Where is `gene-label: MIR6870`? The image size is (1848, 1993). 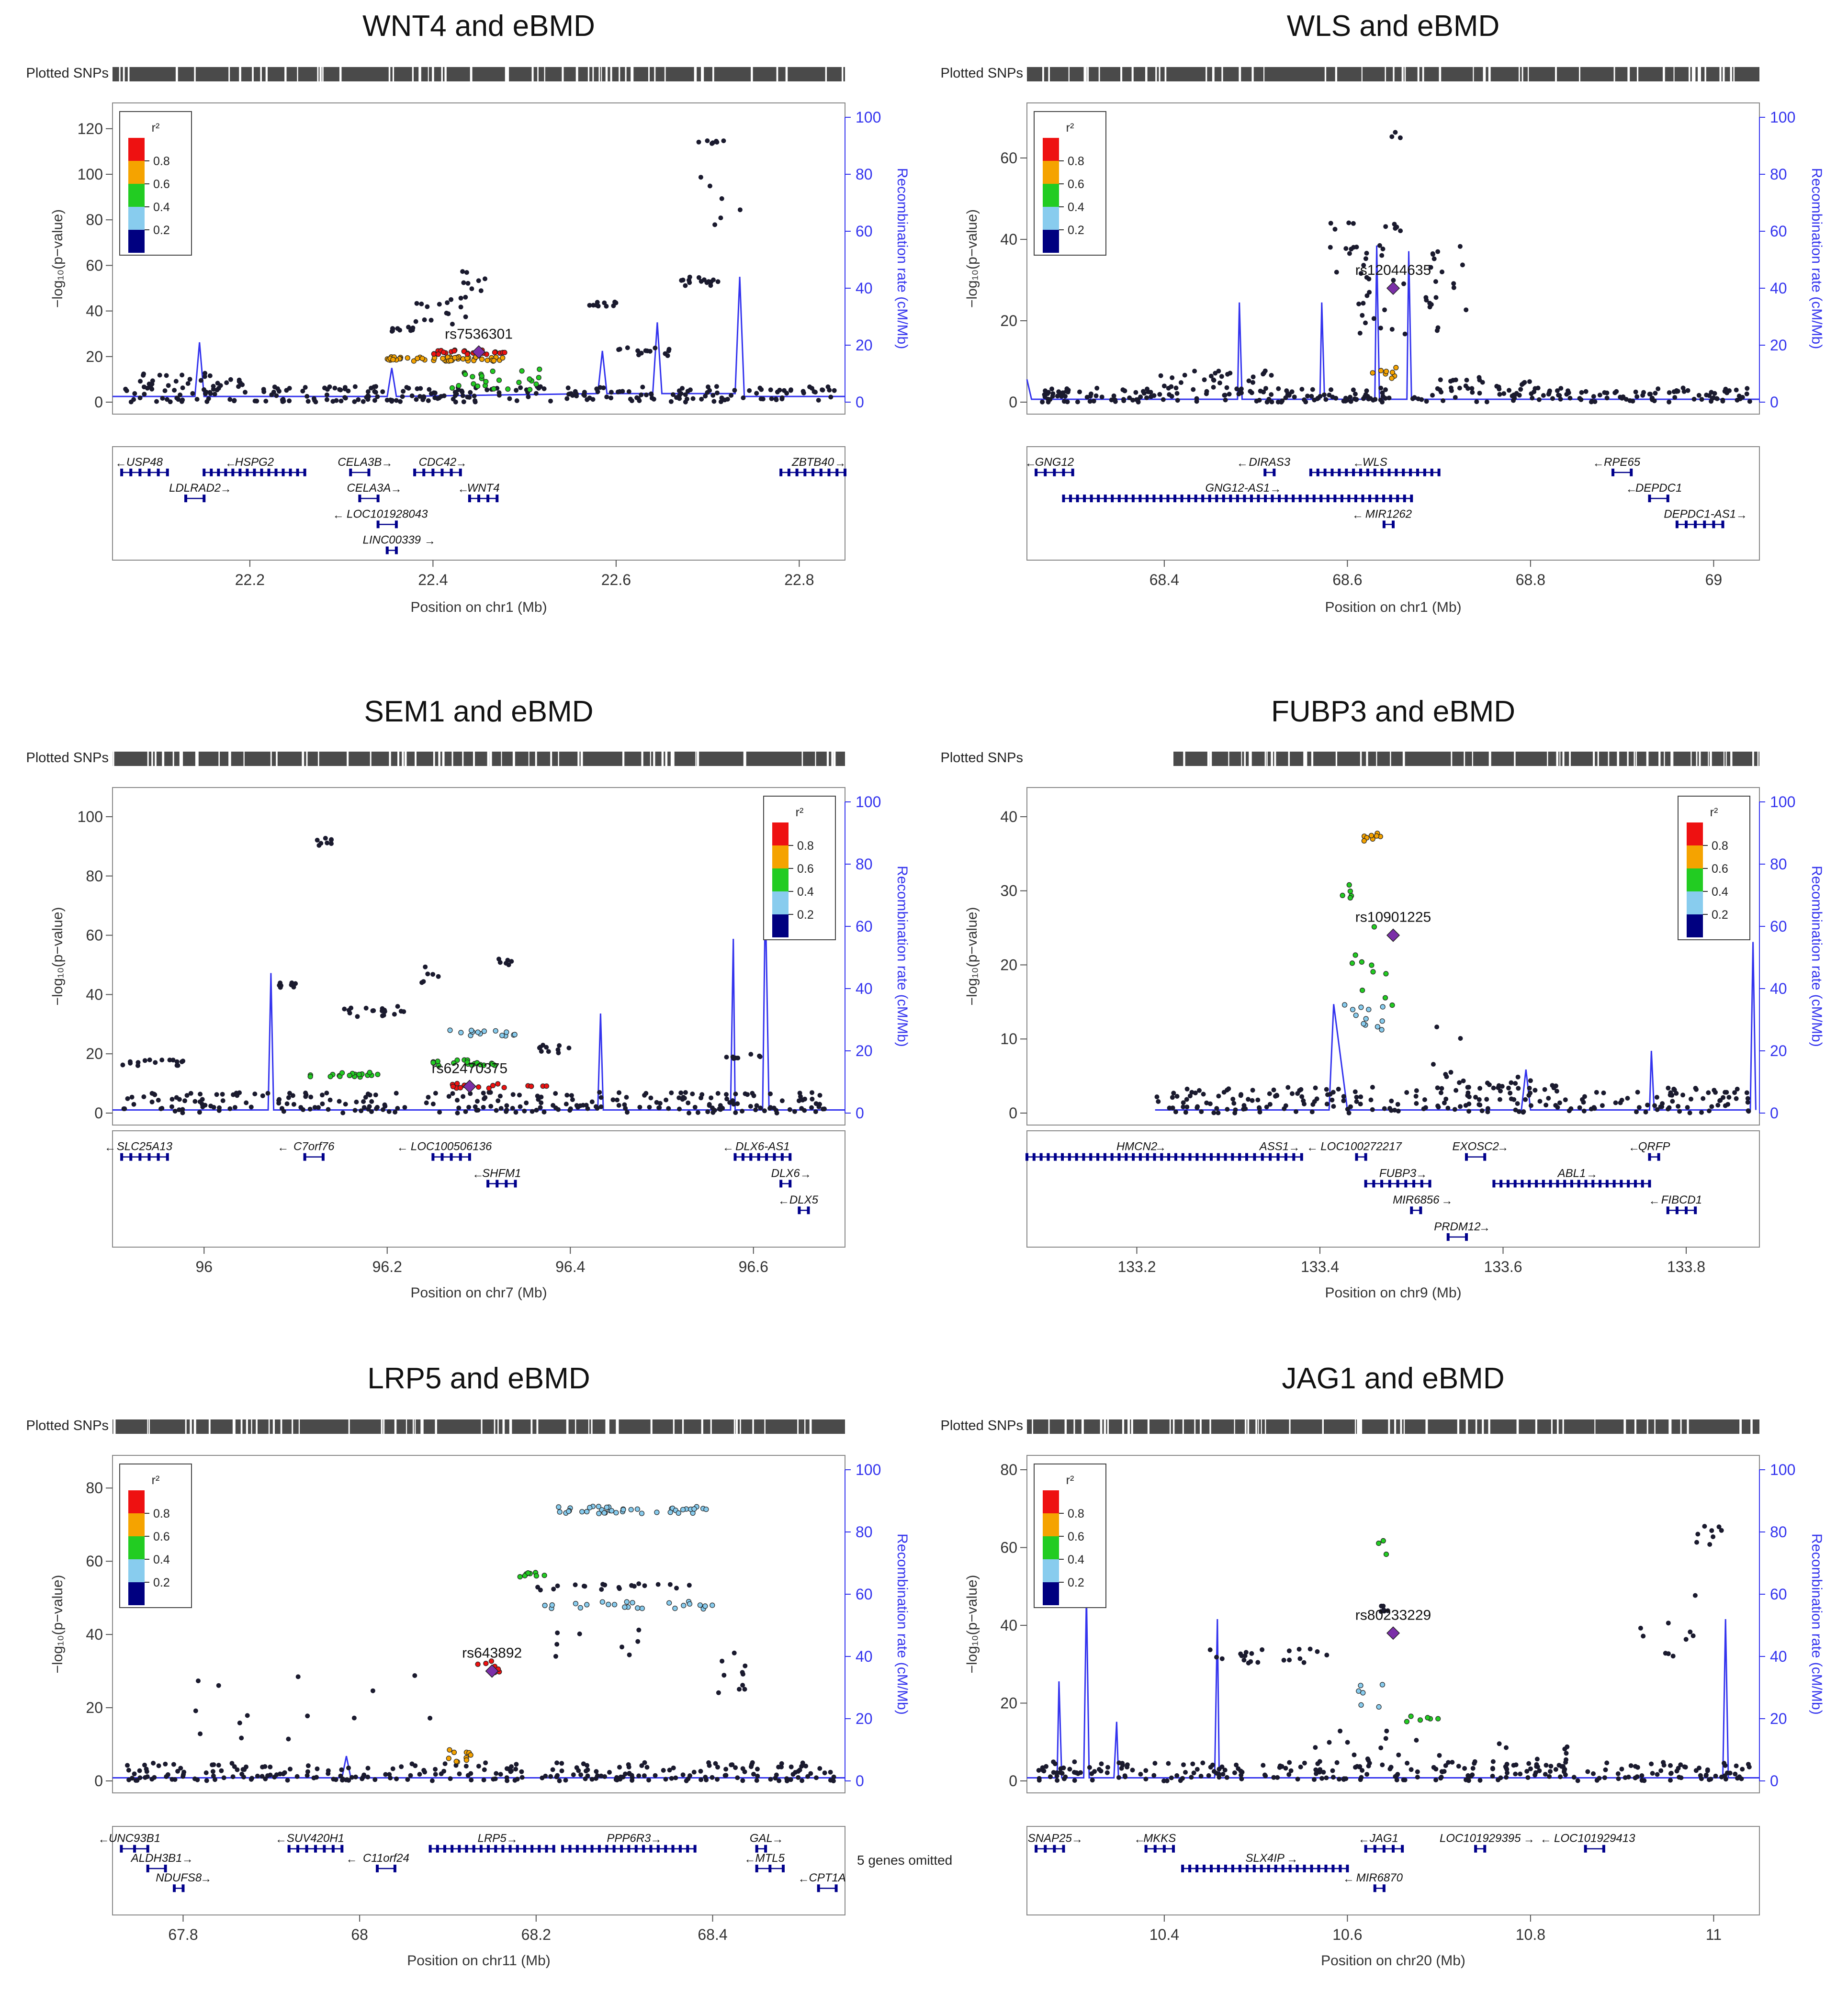
gene-label: MIR6870 is located at coordinates (1380, 1877).